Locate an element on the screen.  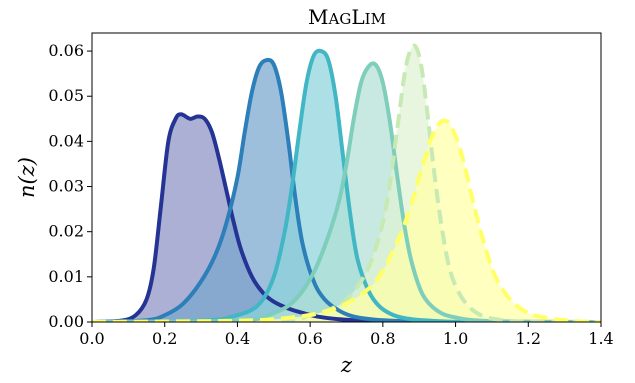
chart-title-part: AG is located at coordinates (340, 19).